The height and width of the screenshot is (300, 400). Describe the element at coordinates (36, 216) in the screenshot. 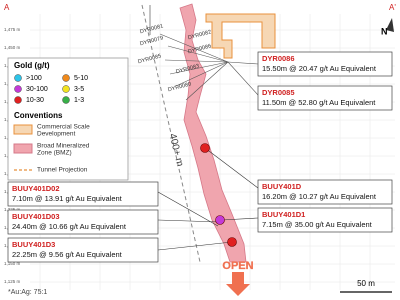

I see `callout-hole: BUUY401D03` at that location.